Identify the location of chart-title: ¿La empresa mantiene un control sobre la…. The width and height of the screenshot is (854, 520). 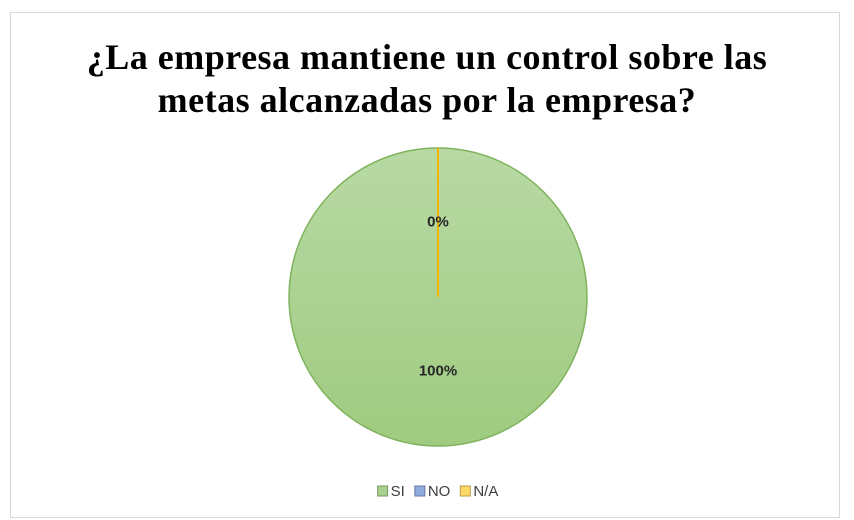
(427, 78).